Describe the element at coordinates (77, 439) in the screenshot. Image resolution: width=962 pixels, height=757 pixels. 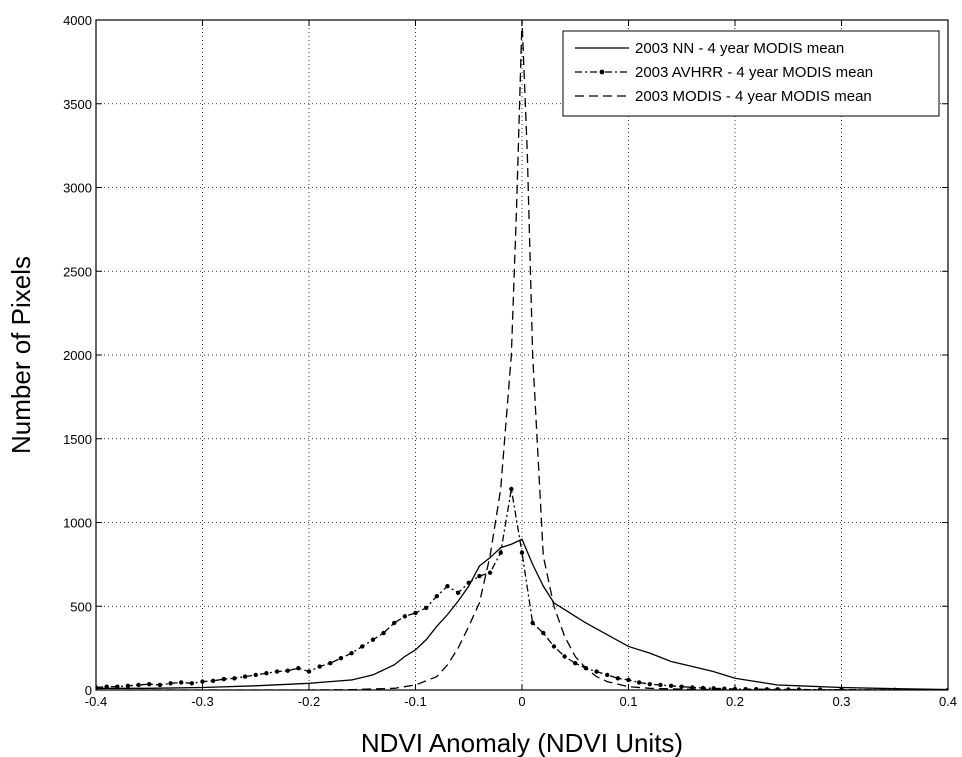
I see `y-tick-label: 1500` at that location.